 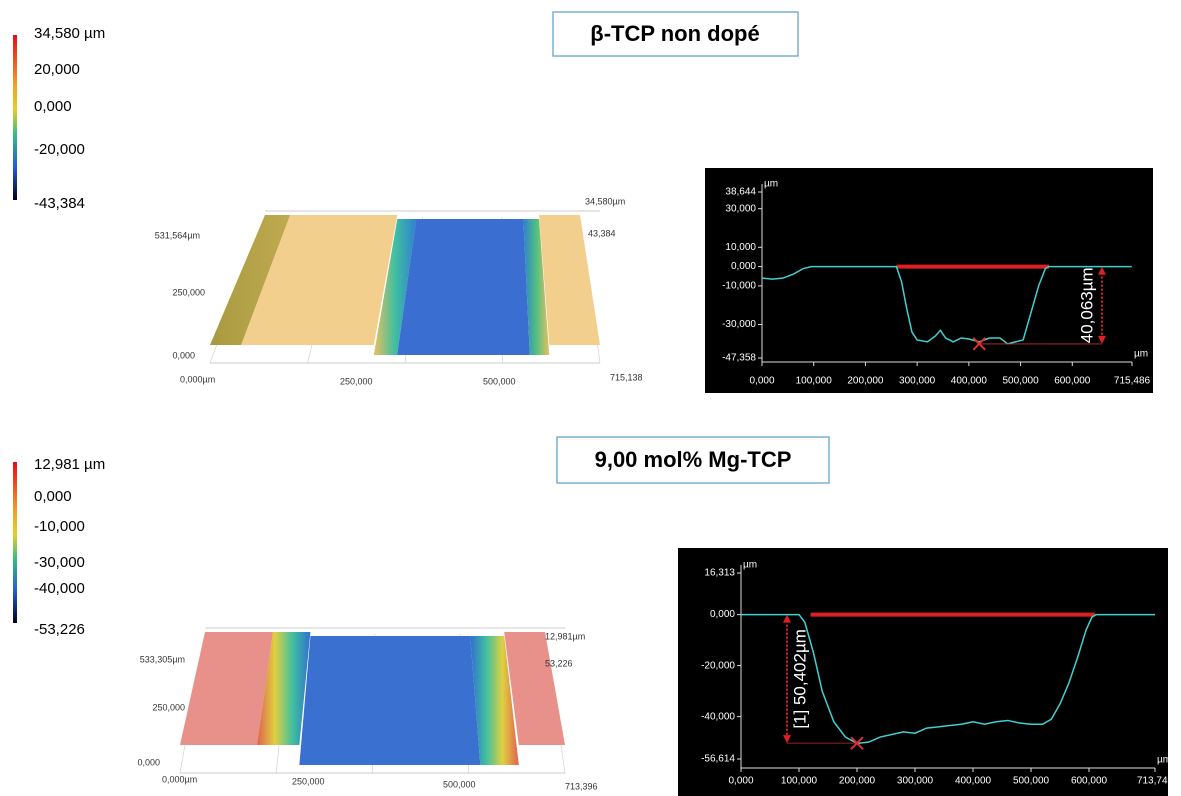 I want to click on color-scale-label: -53,226, so click(x=59, y=629).